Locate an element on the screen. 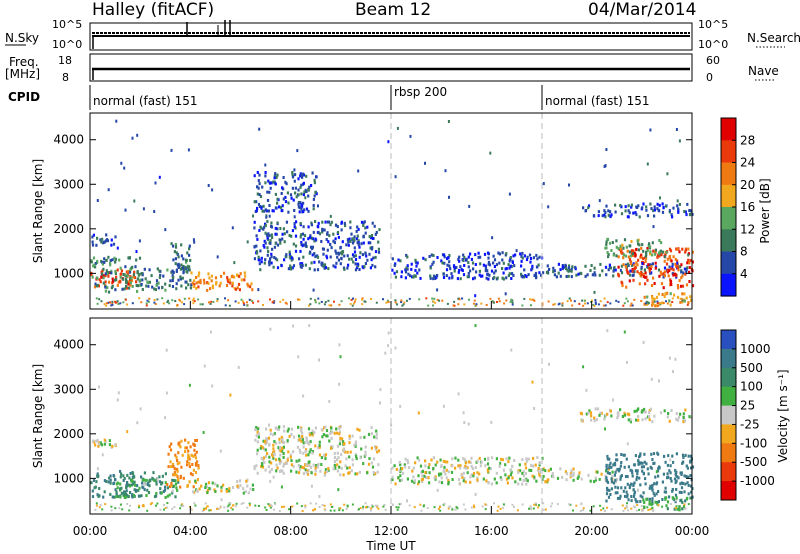 The height and width of the screenshot is (554, 800). nsky-tick-top: 10^5 is located at coordinates (67, 24).